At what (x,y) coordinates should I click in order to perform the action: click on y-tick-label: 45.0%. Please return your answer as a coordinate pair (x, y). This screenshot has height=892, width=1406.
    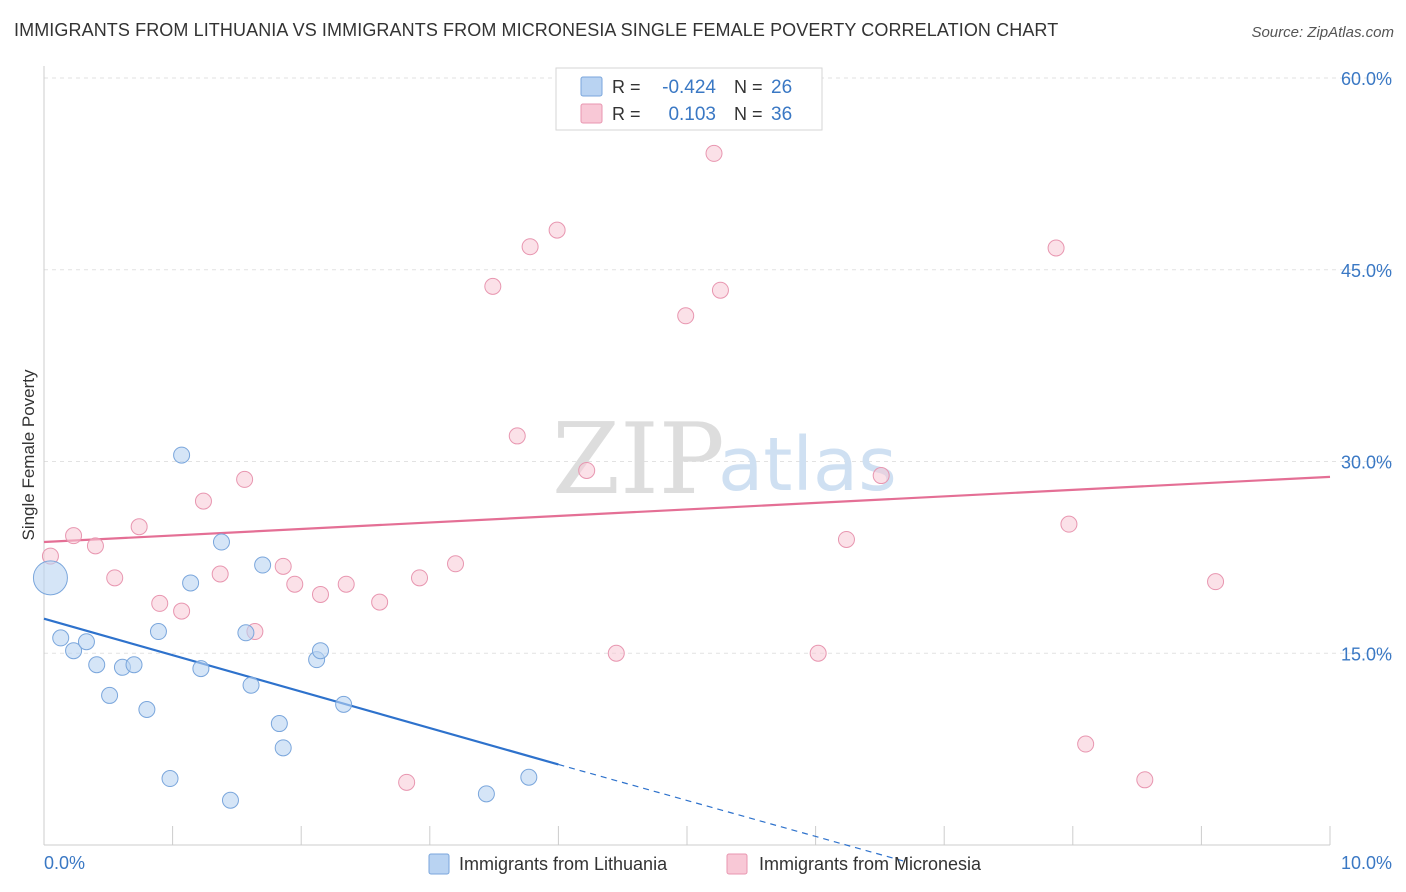
    Looking at the image, I should click on (1366, 271).